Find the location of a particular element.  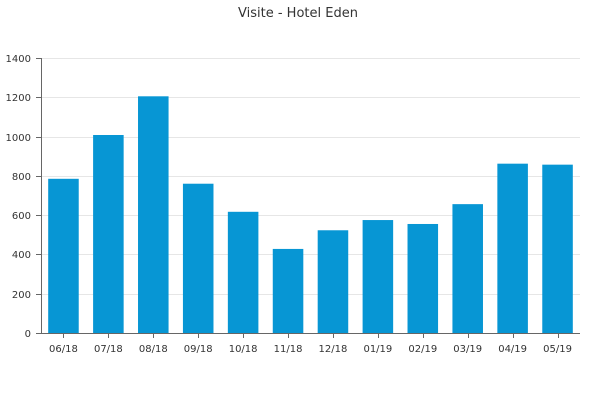

chart-title: Visite - Hotel Eden is located at coordinates (298, 13).